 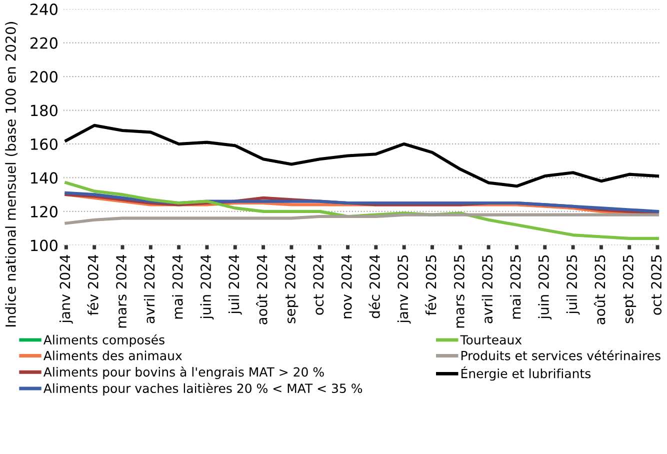 What do you see at coordinates (44, 246) in the screenshot?
I see `y-tick-label: 100` at bounding box center [44, 246].